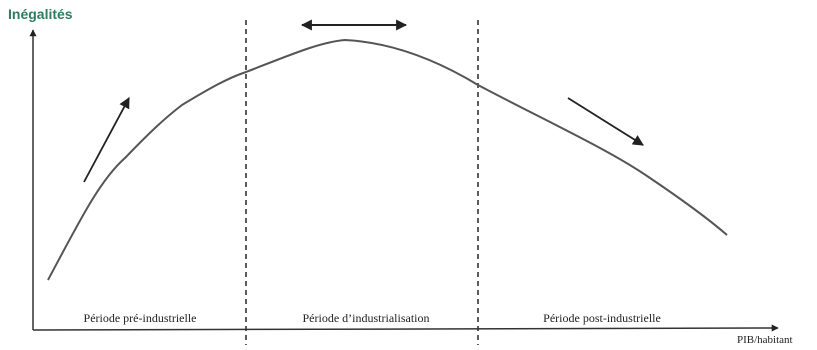 The width and height of the screenshot is (817, 350). I want to click on arrow-up-right-icon, so click(106, 140).